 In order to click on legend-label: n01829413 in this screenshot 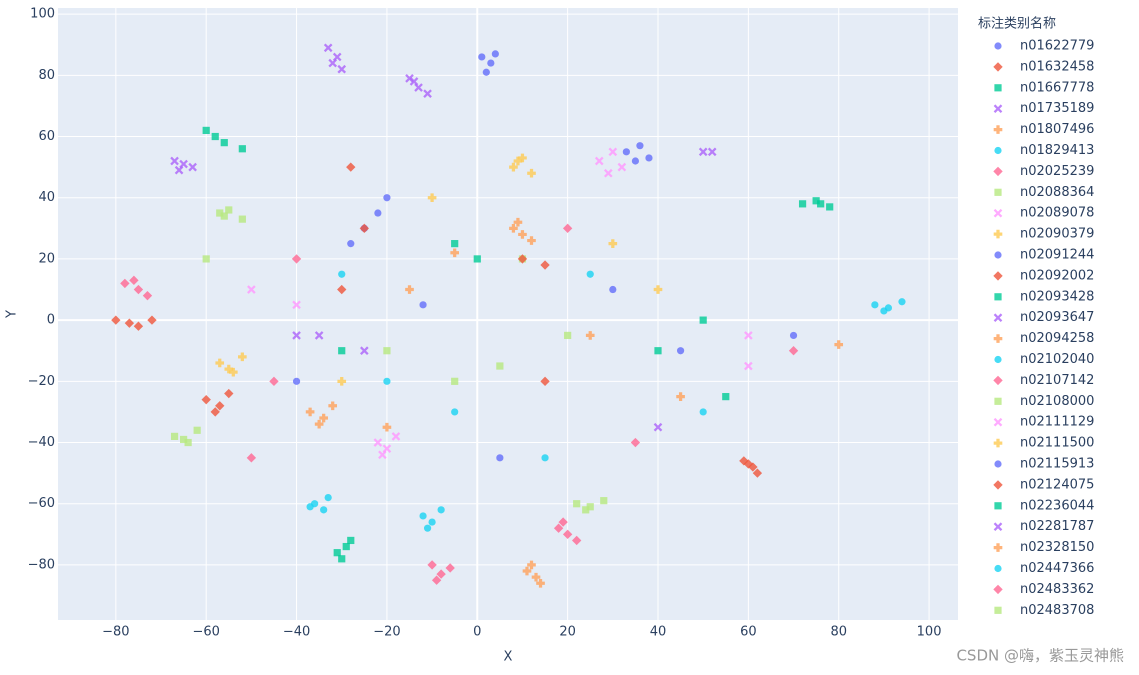, I will do `click(1057, 150)`.